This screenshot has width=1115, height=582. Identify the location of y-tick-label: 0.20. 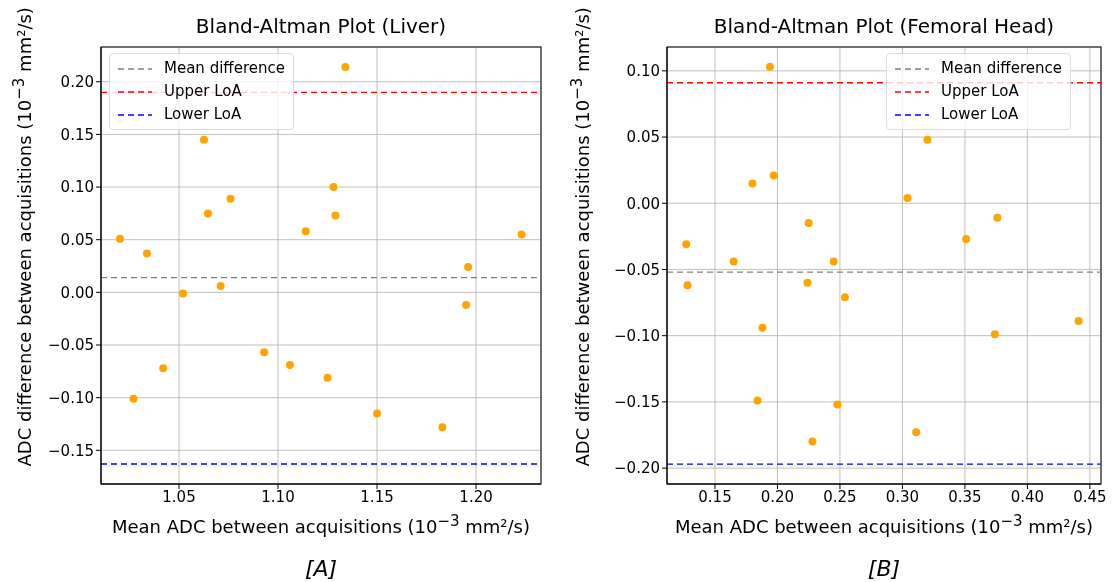
(77, 82).